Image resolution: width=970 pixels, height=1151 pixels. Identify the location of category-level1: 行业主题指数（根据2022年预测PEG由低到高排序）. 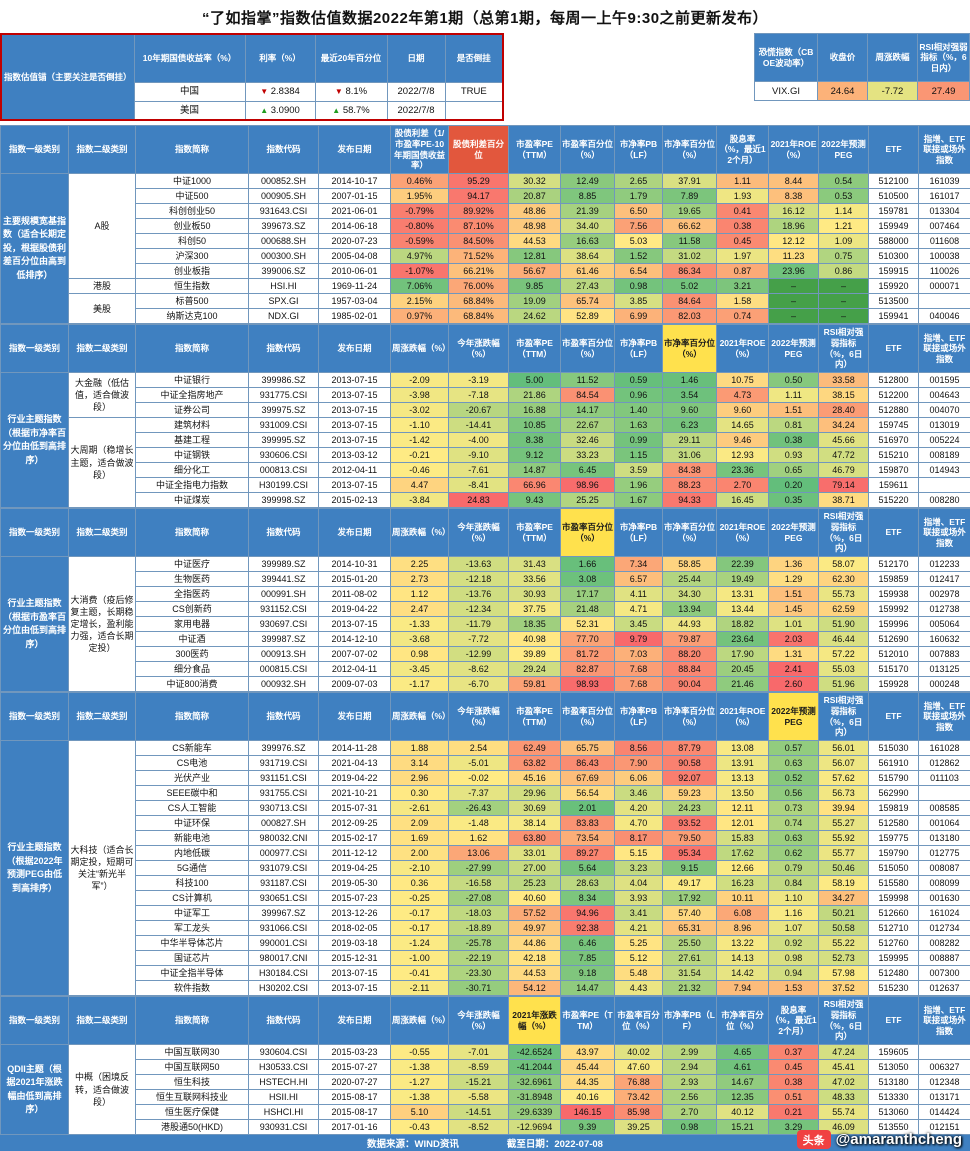
(34, 868).